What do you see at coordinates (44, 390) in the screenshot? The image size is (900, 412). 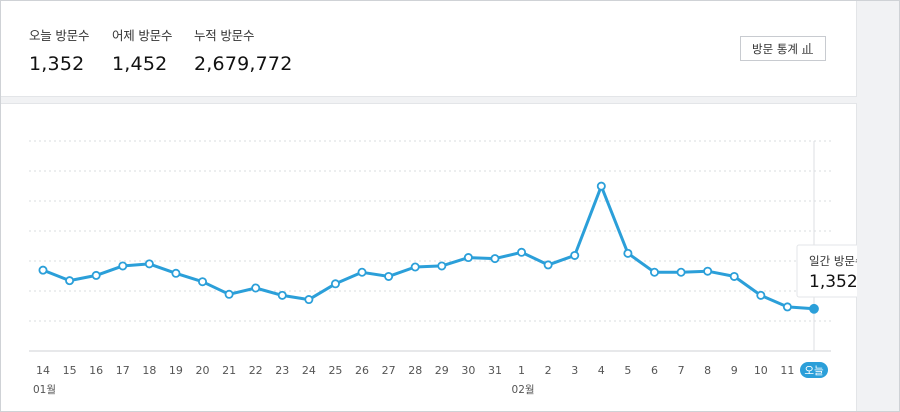 I see `x-month-label: 01월` at bounding box center [44, 390].